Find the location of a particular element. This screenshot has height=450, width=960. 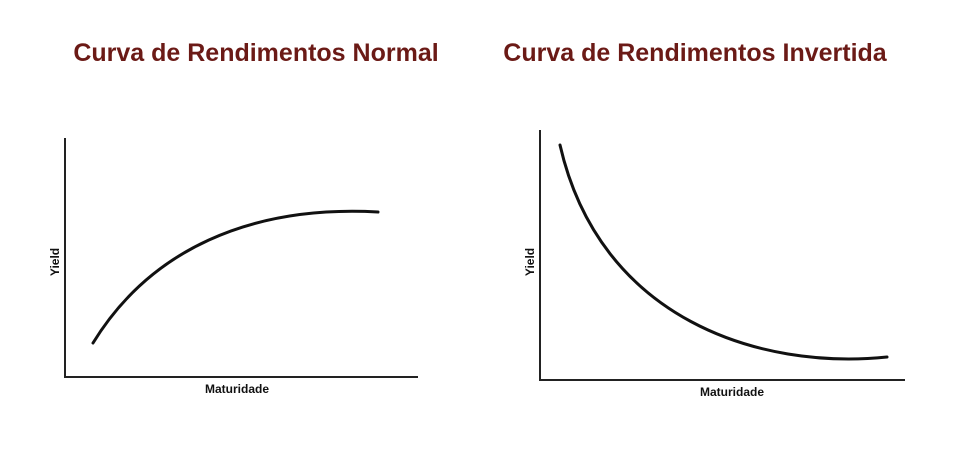

panel-title: Curva de Rendimentos Normal is located at coordinates (255, 53).